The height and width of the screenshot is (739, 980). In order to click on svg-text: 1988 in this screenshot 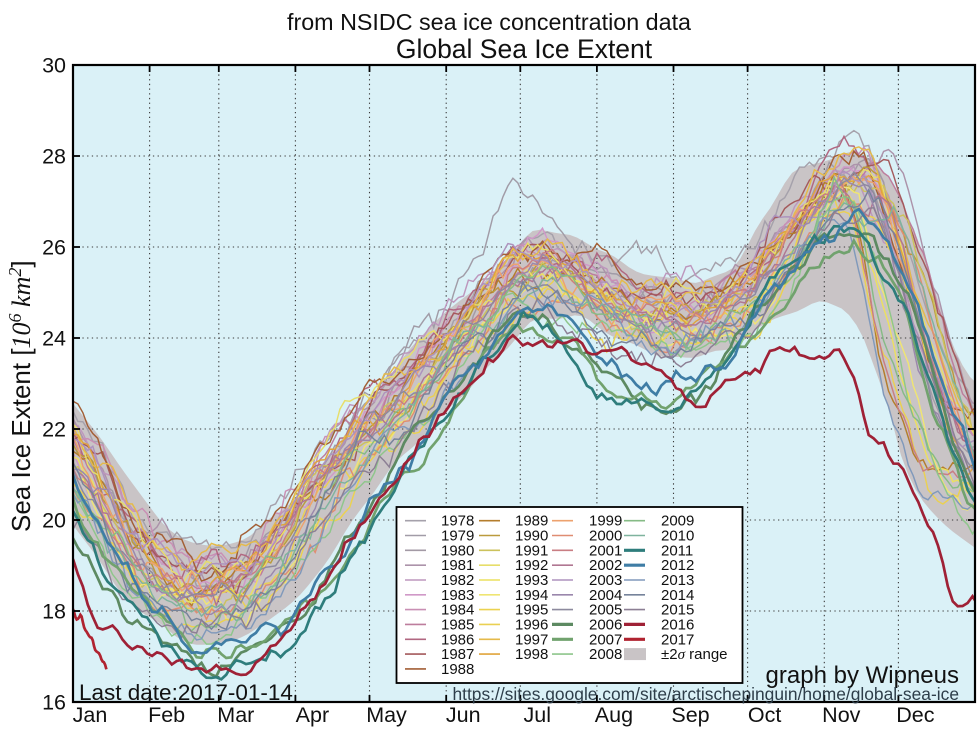, I will do `click(457, 669)`.